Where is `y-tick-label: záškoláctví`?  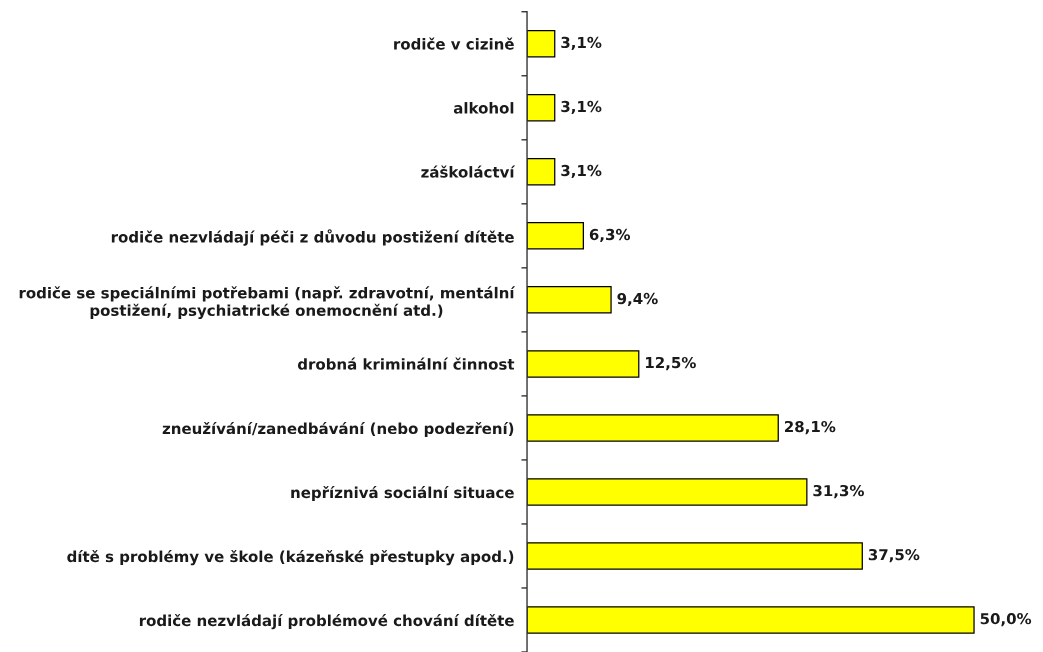
y-tick-label: záškoláctví is located at coordinates (468, 171).